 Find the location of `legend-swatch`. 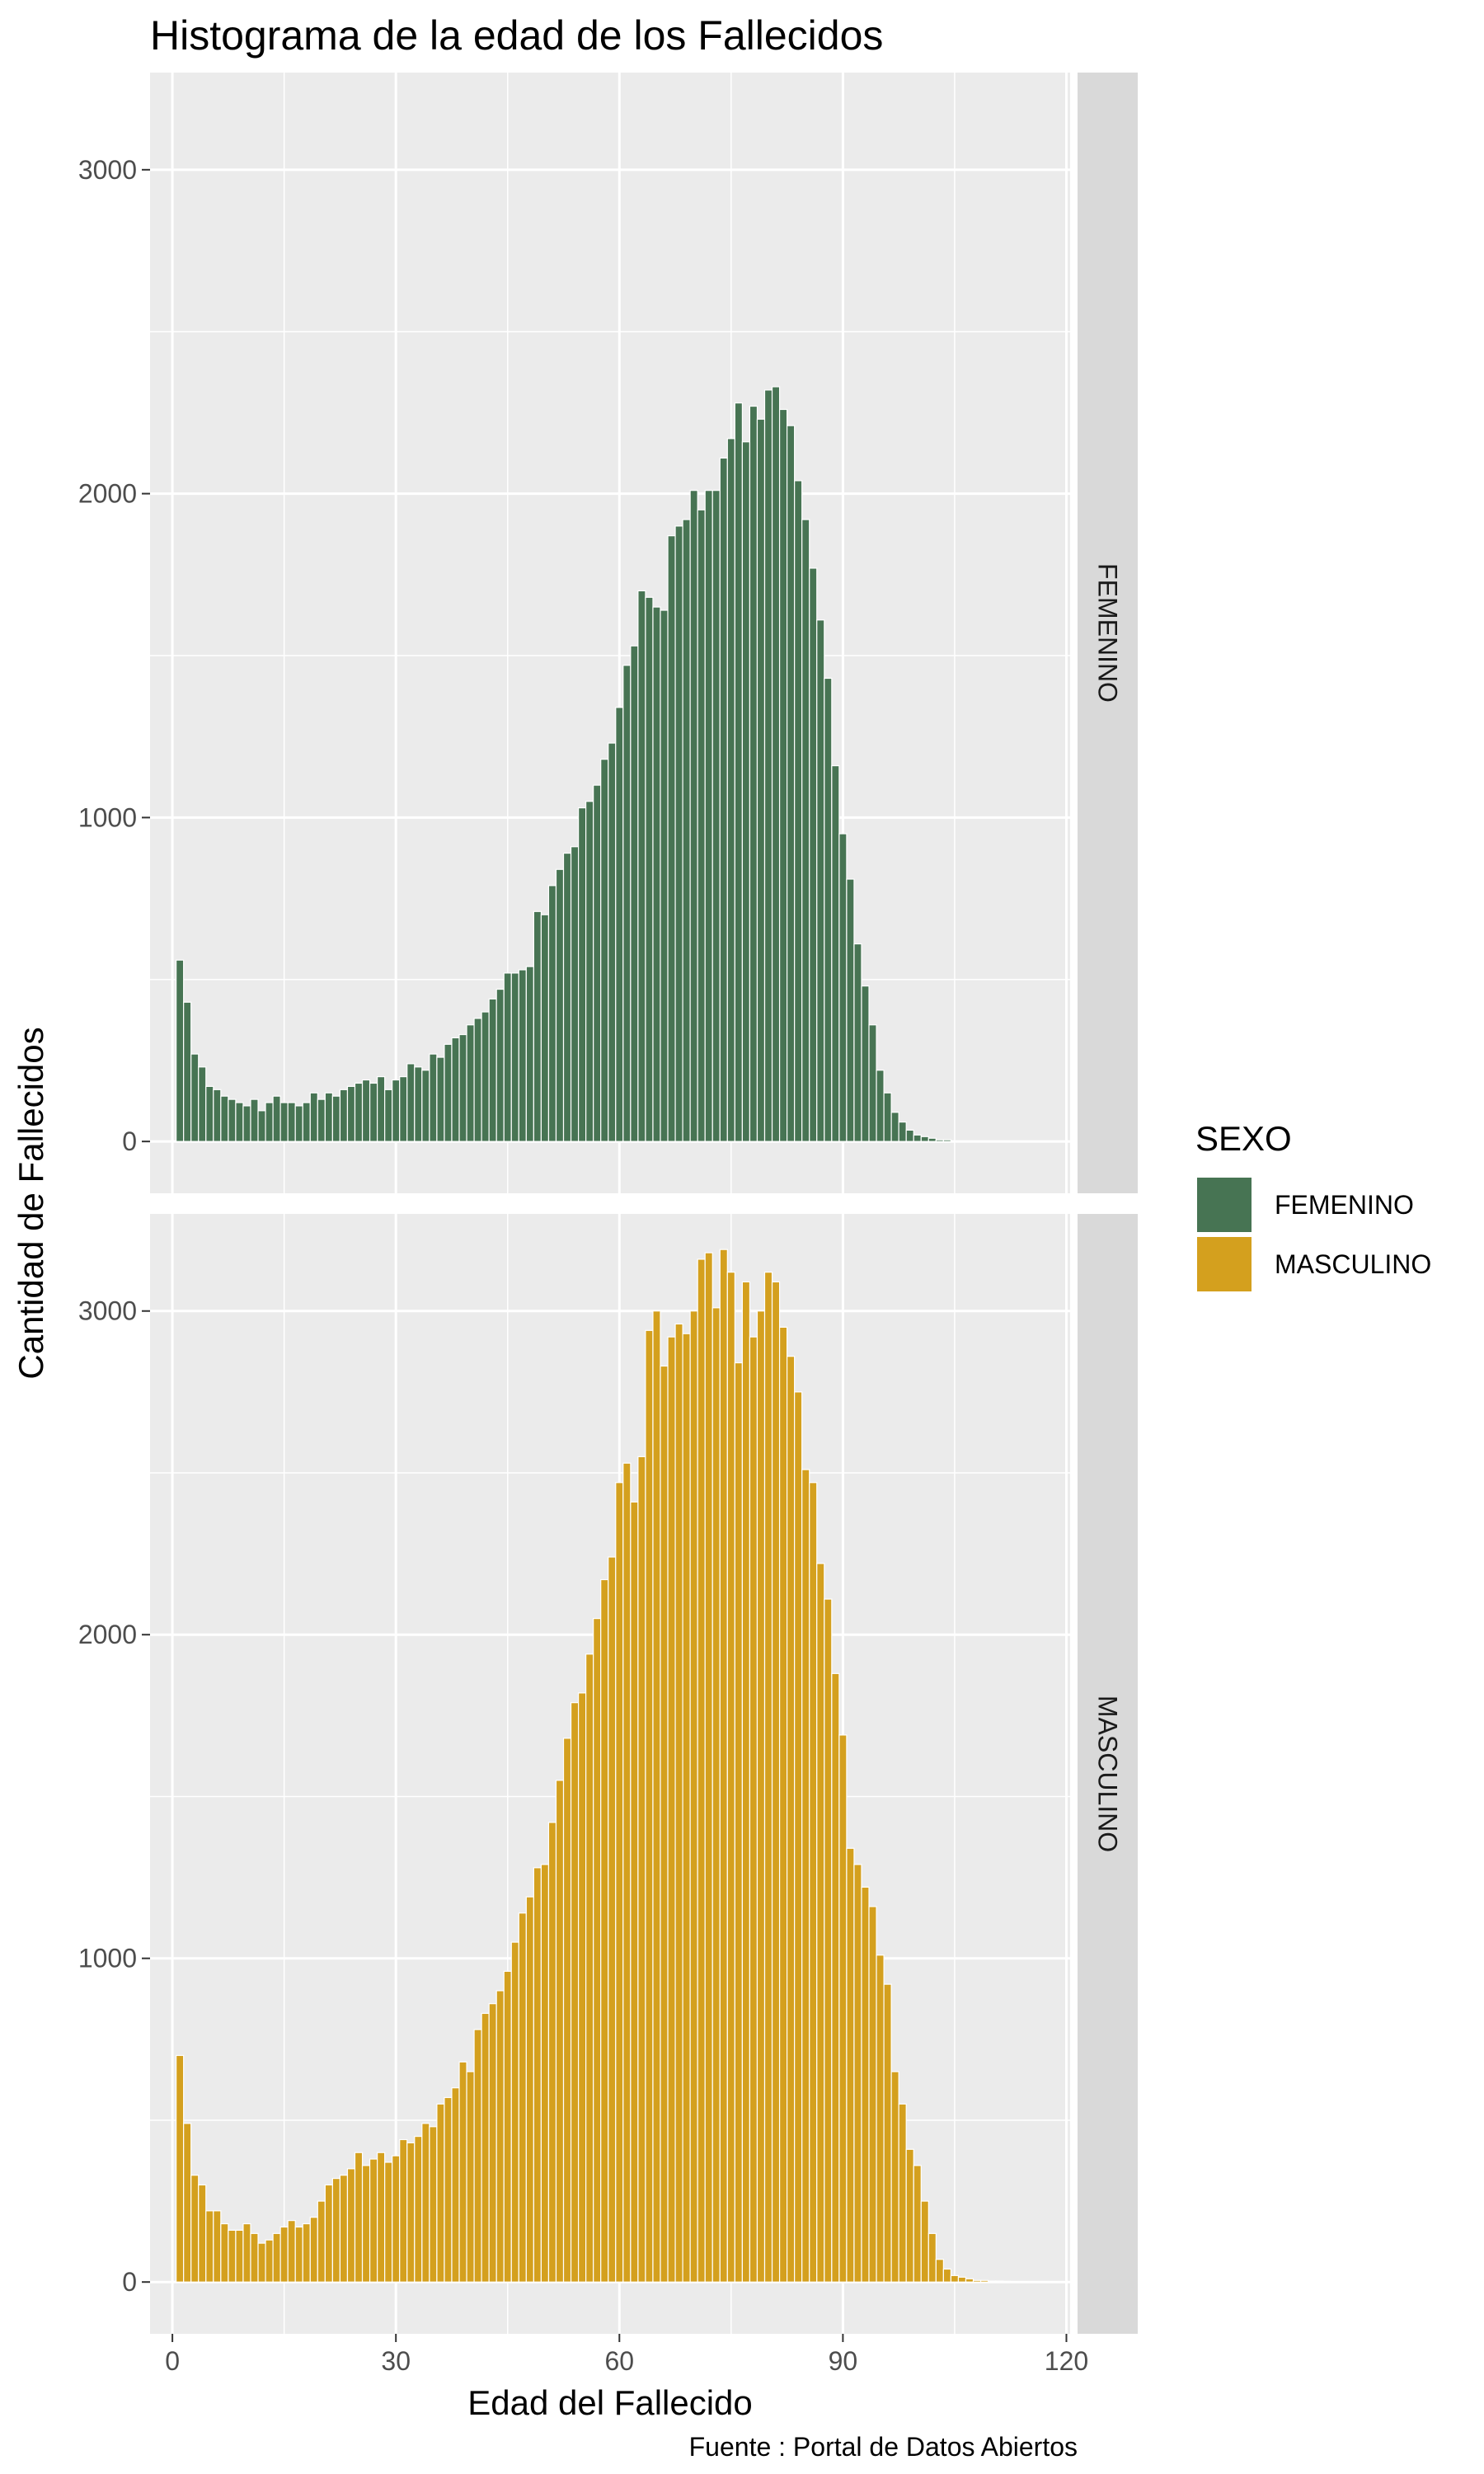

legend-swatch is located at coordinates (1224, 1264).